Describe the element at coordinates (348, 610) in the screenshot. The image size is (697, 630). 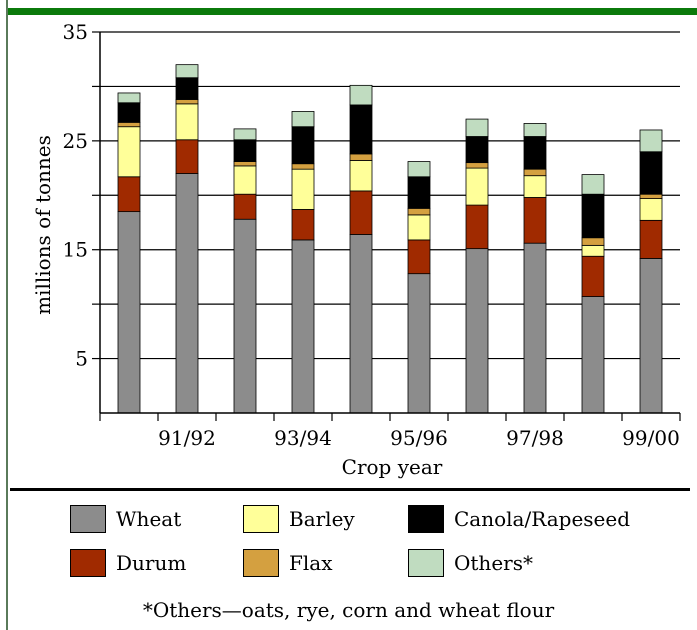
I see `footnote: *Others—oats, rye, corn and wheat flour` at that location.